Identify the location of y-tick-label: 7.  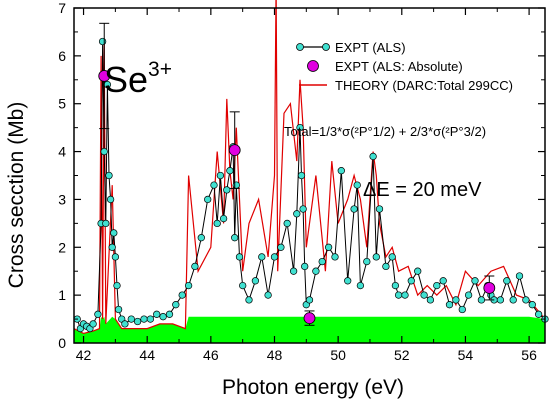
(62, 8).